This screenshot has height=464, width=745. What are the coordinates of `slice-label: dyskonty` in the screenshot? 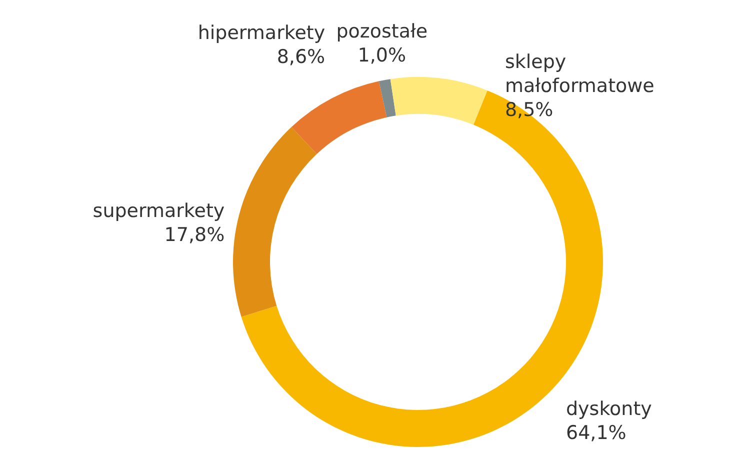 It's located at (609, 409).